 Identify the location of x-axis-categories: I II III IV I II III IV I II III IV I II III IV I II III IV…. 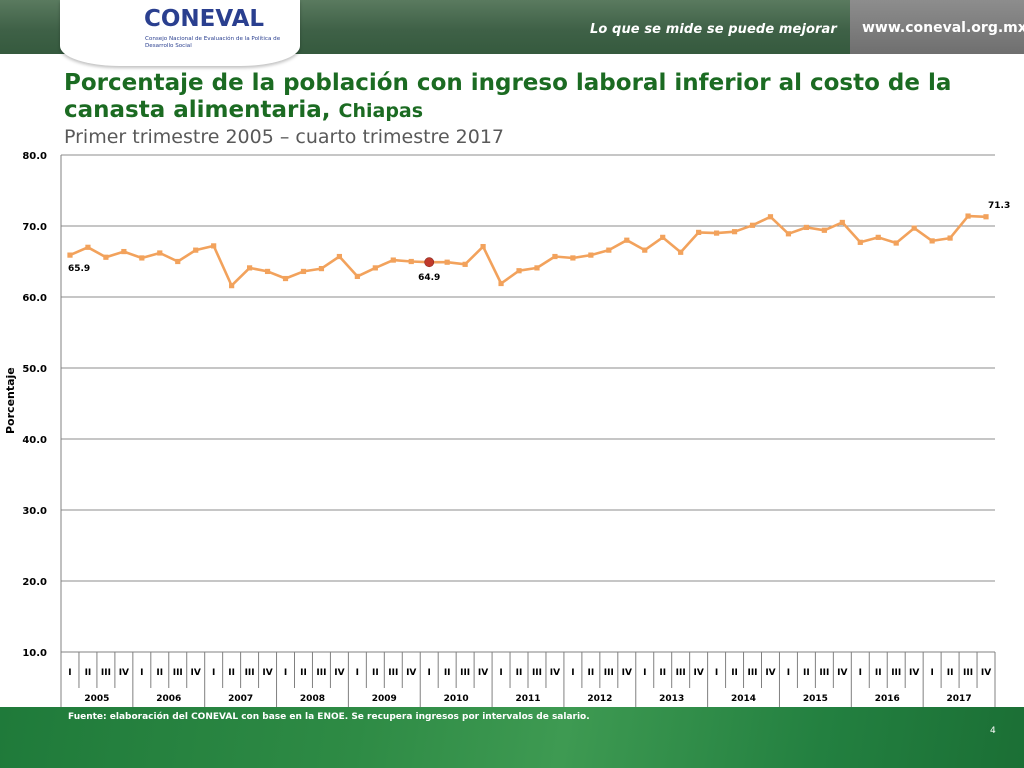
(528, 679).